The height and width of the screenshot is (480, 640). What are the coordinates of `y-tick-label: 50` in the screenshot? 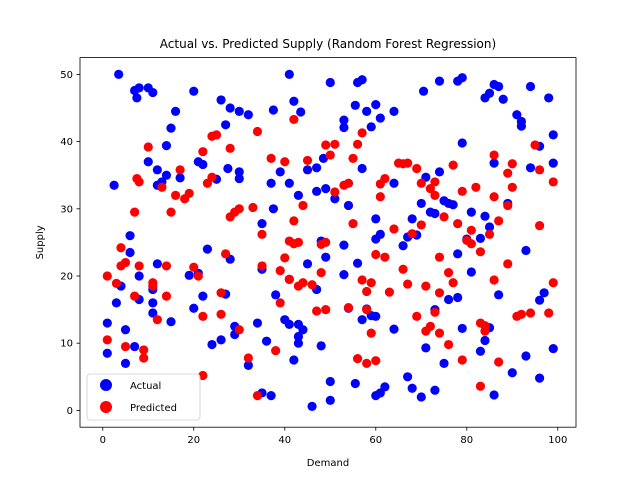 It's located at (66, 75).